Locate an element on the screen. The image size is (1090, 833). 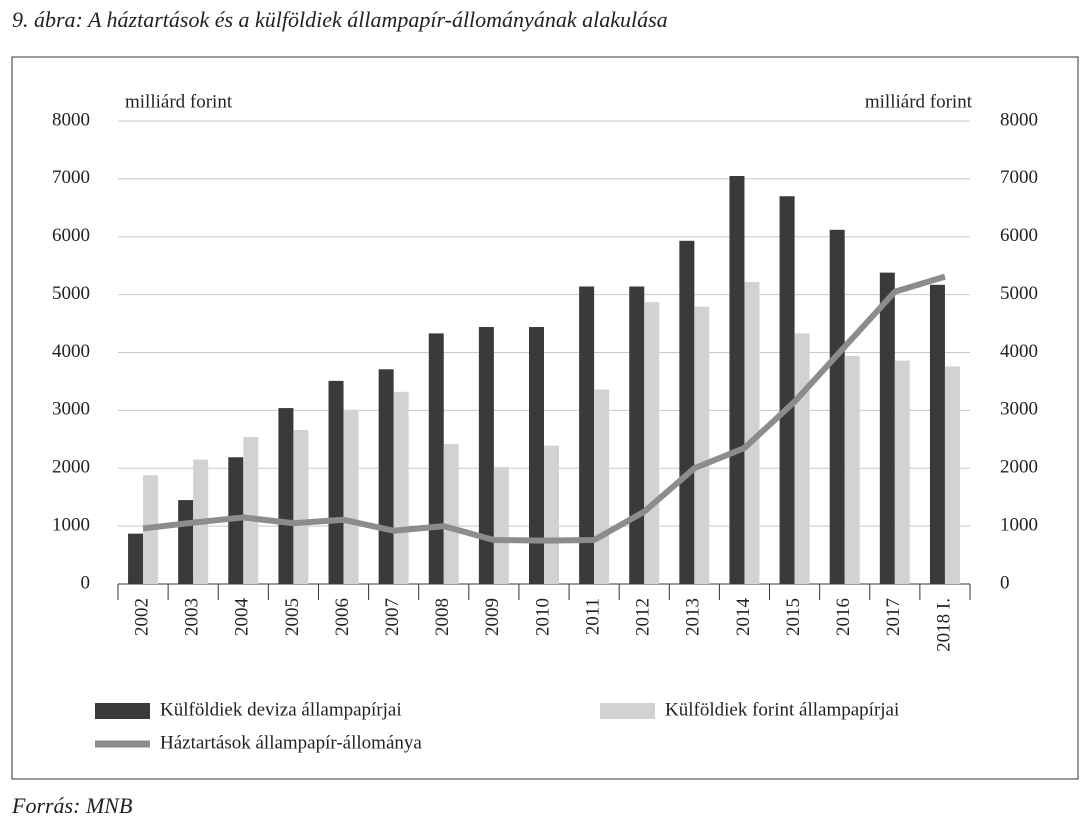
x-tick-label: 2012 is located at coordinates (643, 617).